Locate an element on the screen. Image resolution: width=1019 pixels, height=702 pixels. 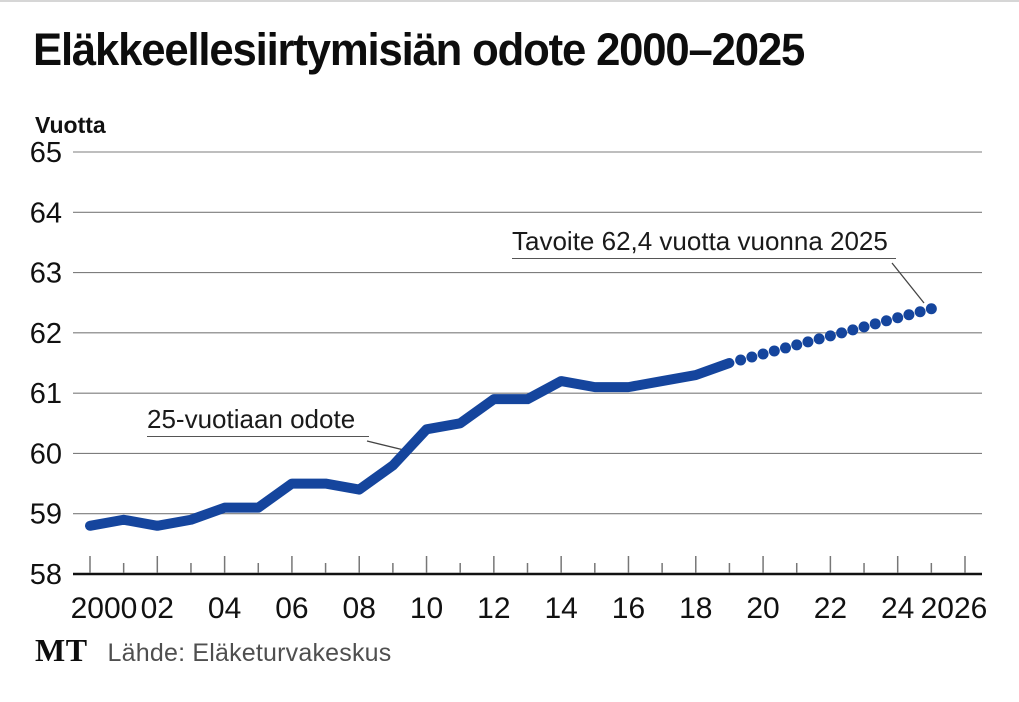
mt-logo: MT is located at coordinates (61, 650).